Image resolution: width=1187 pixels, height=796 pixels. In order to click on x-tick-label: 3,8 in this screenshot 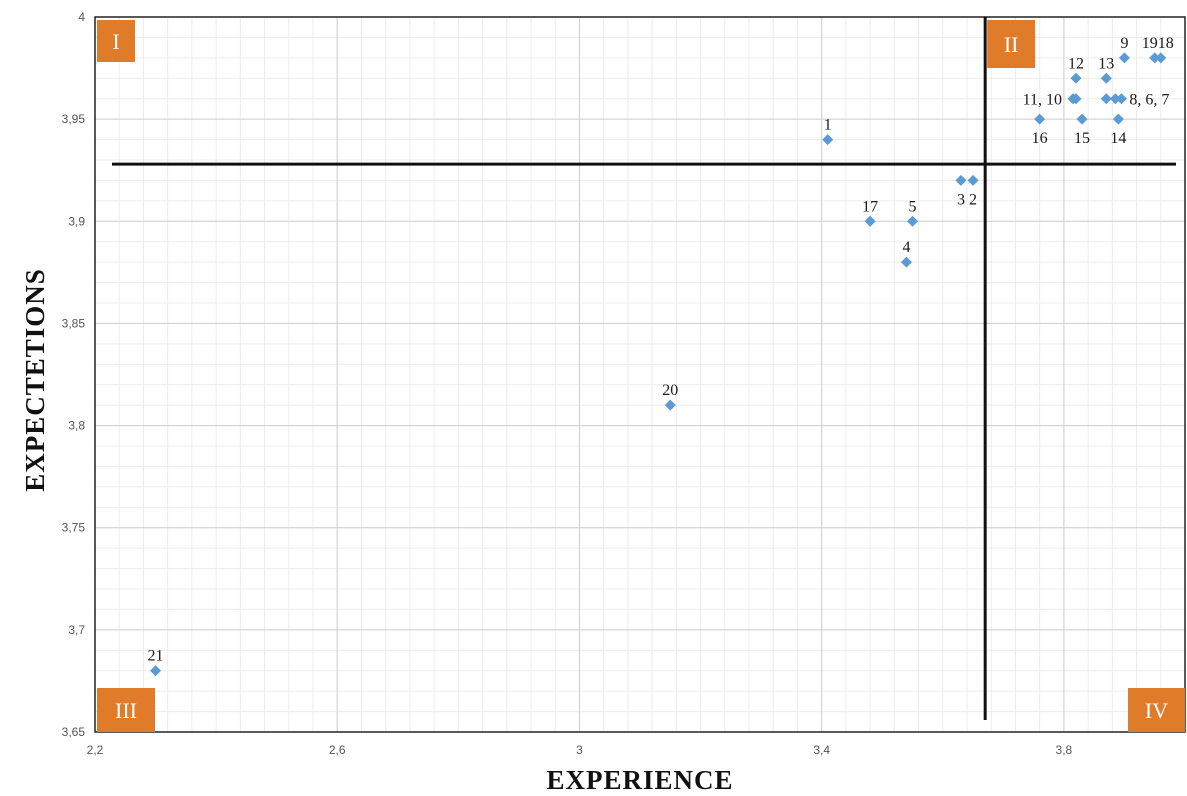, I will do `click(1064, 750)`.